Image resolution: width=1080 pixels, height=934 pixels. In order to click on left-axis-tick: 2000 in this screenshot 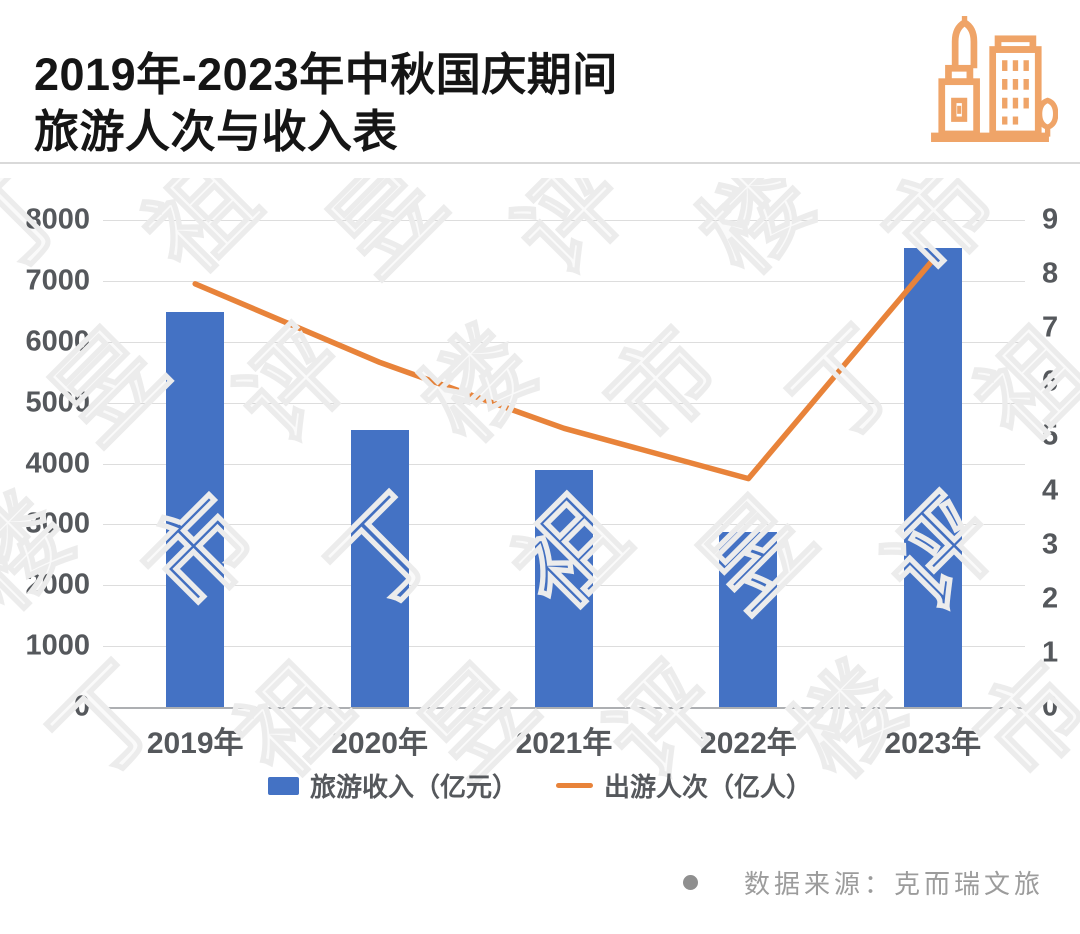, I will do `click(57, 584)`.